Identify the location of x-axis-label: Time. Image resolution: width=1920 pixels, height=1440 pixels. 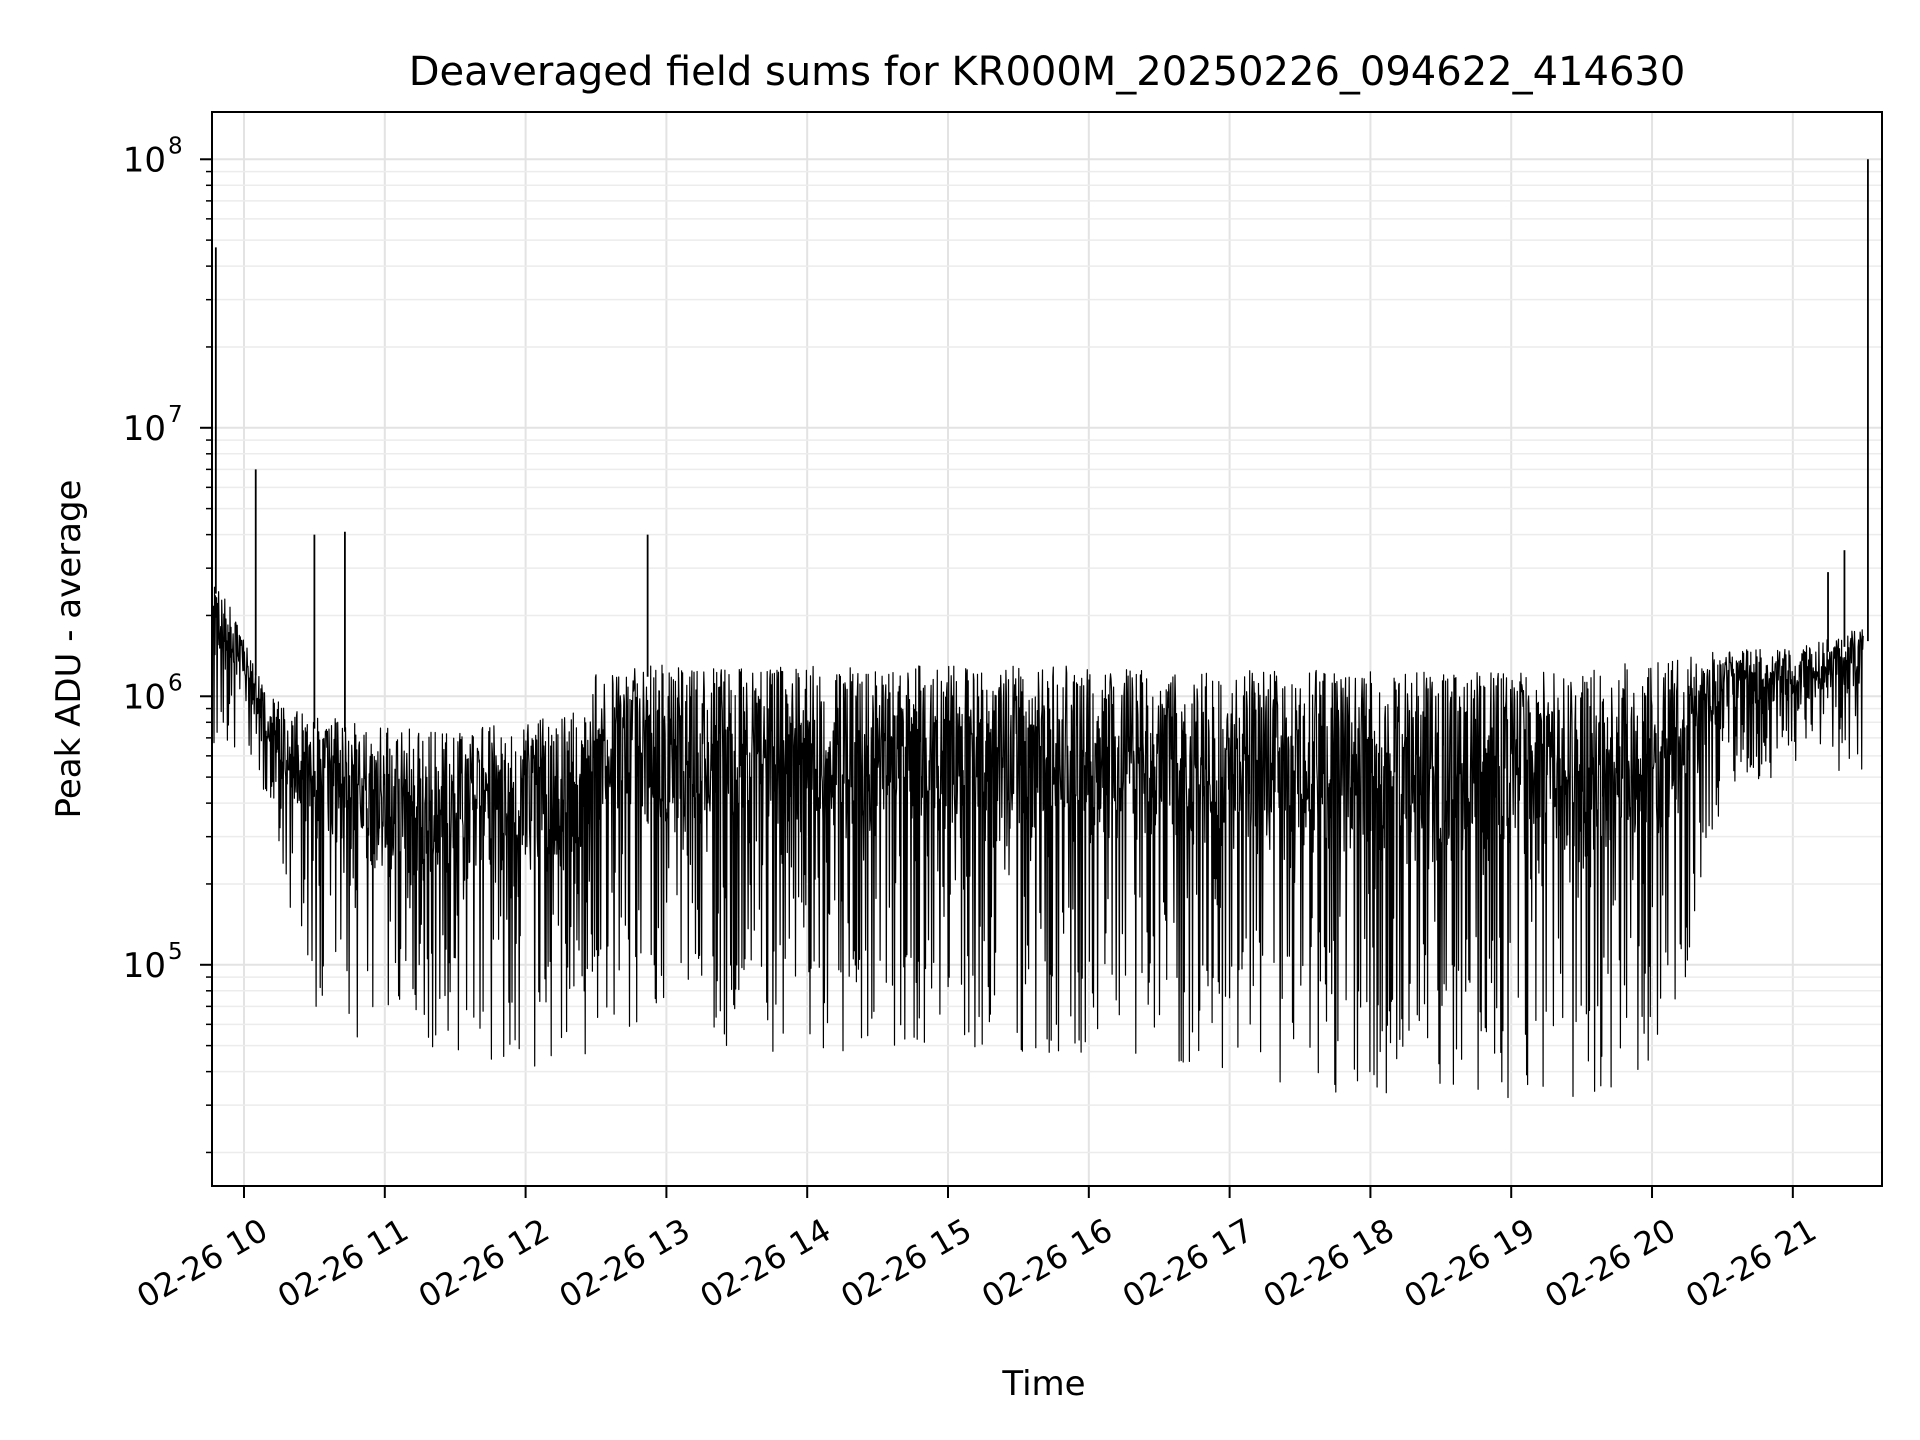
(1043, 1384).